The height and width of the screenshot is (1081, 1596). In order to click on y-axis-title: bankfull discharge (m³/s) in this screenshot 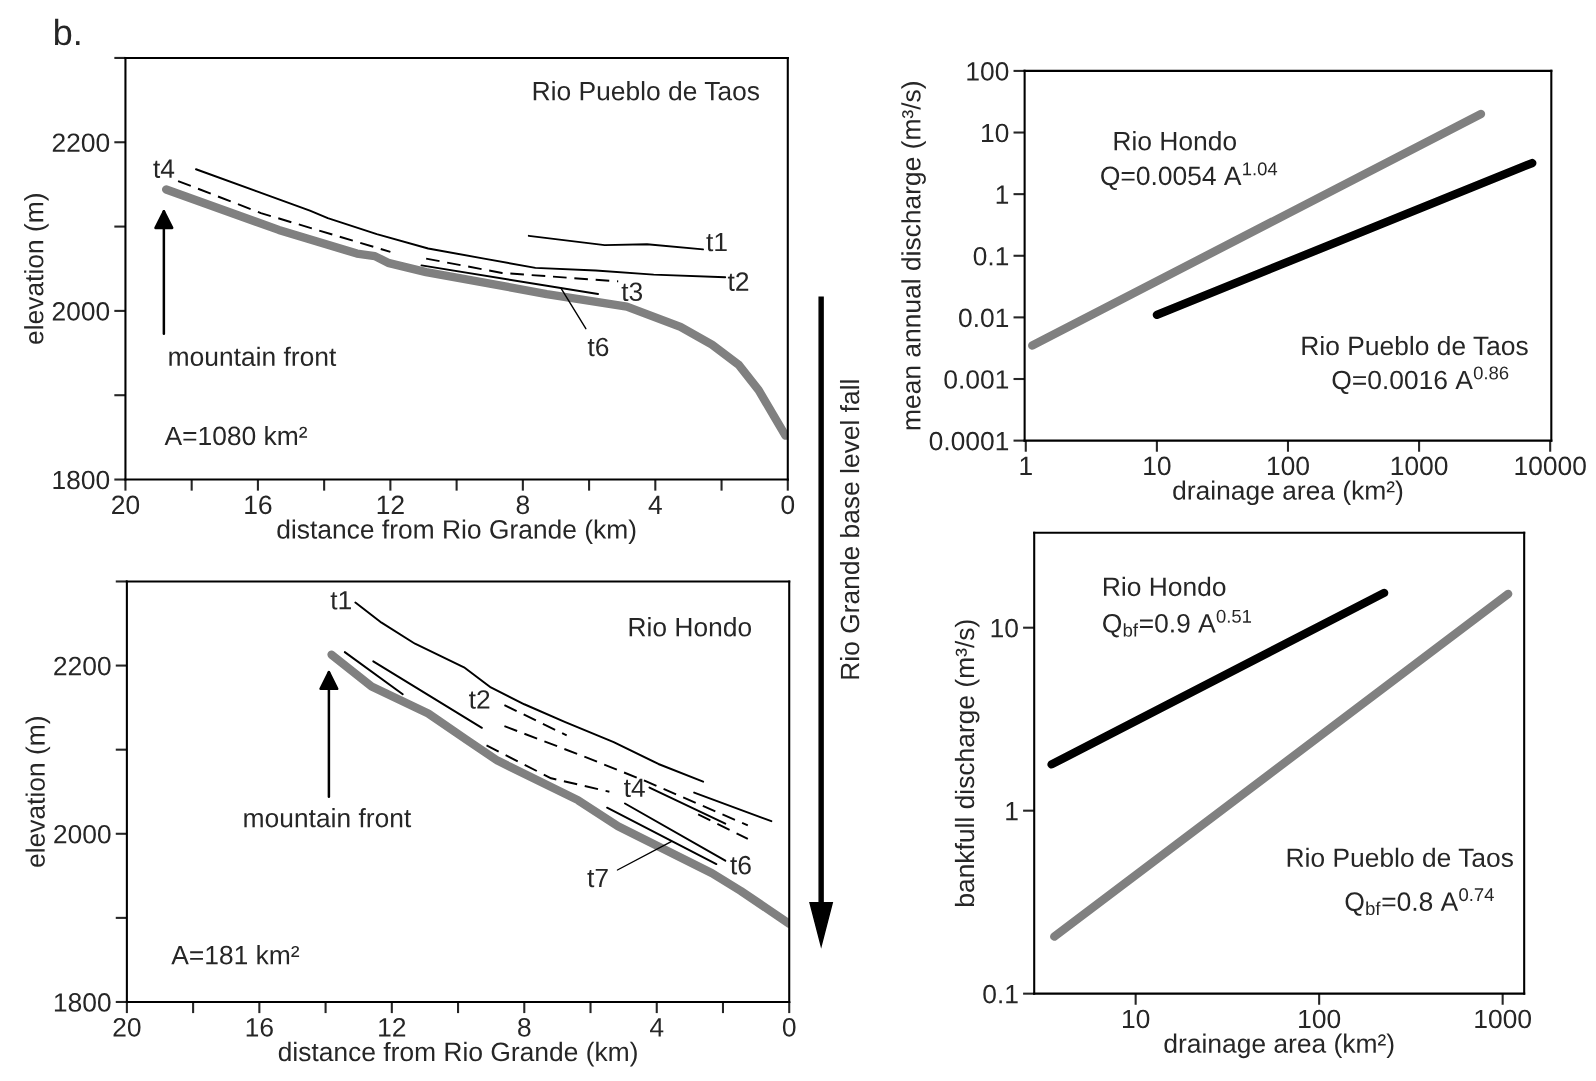, I will do `click(967, 763)`.